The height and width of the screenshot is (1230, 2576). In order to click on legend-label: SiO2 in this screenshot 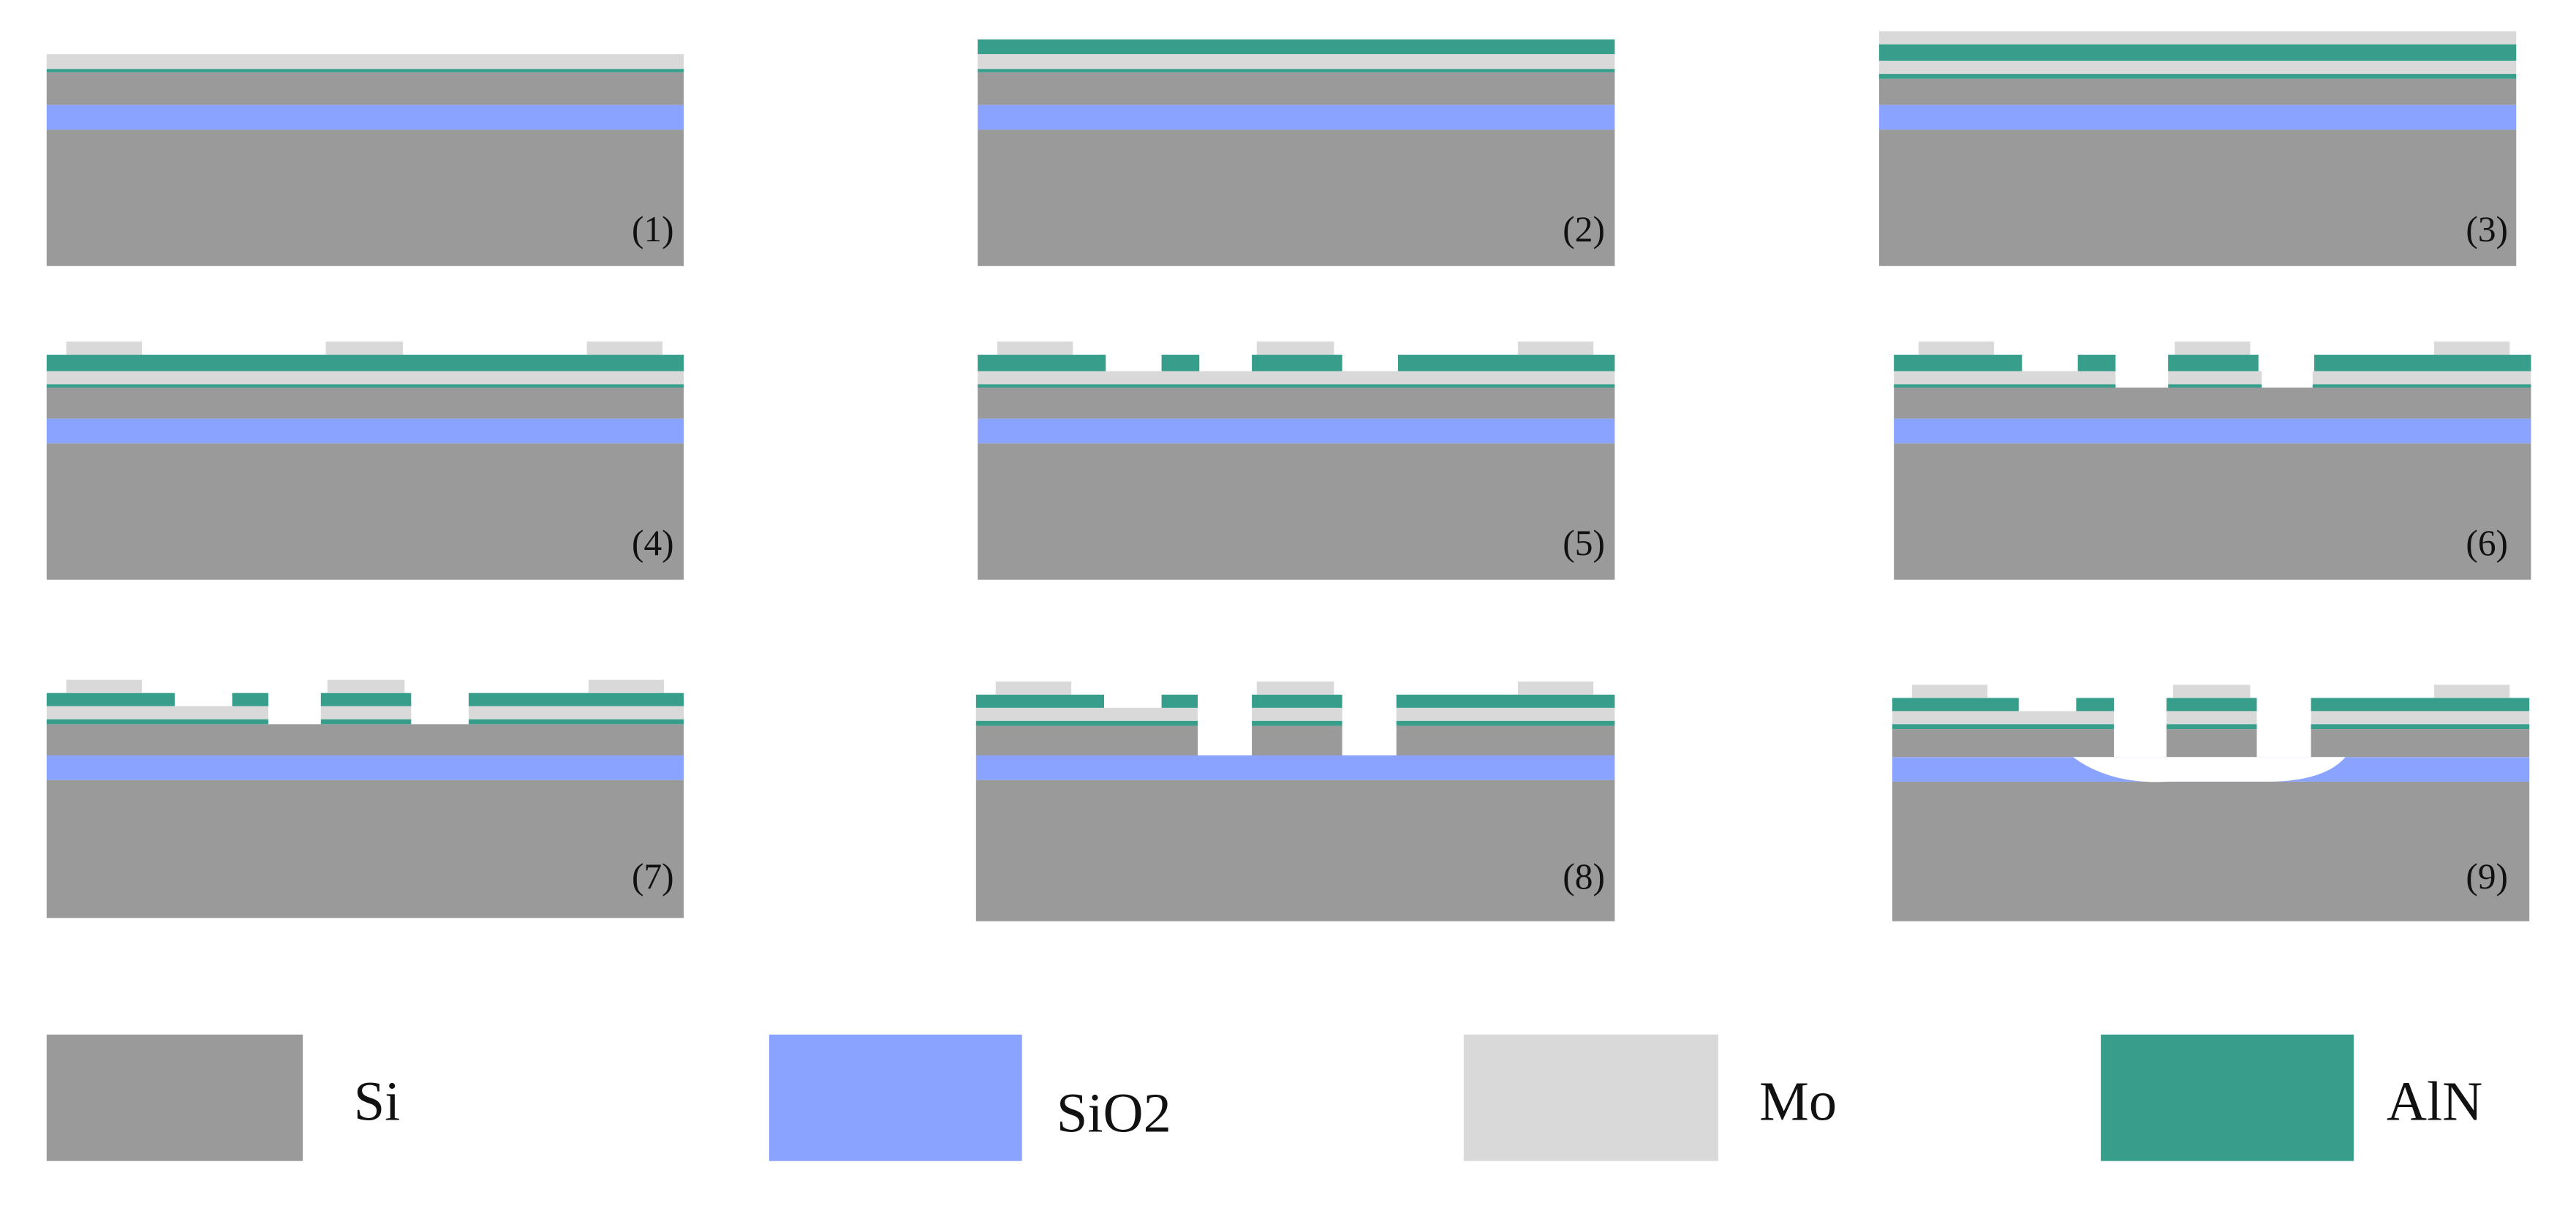, I will do `click(1114, 1113)`.